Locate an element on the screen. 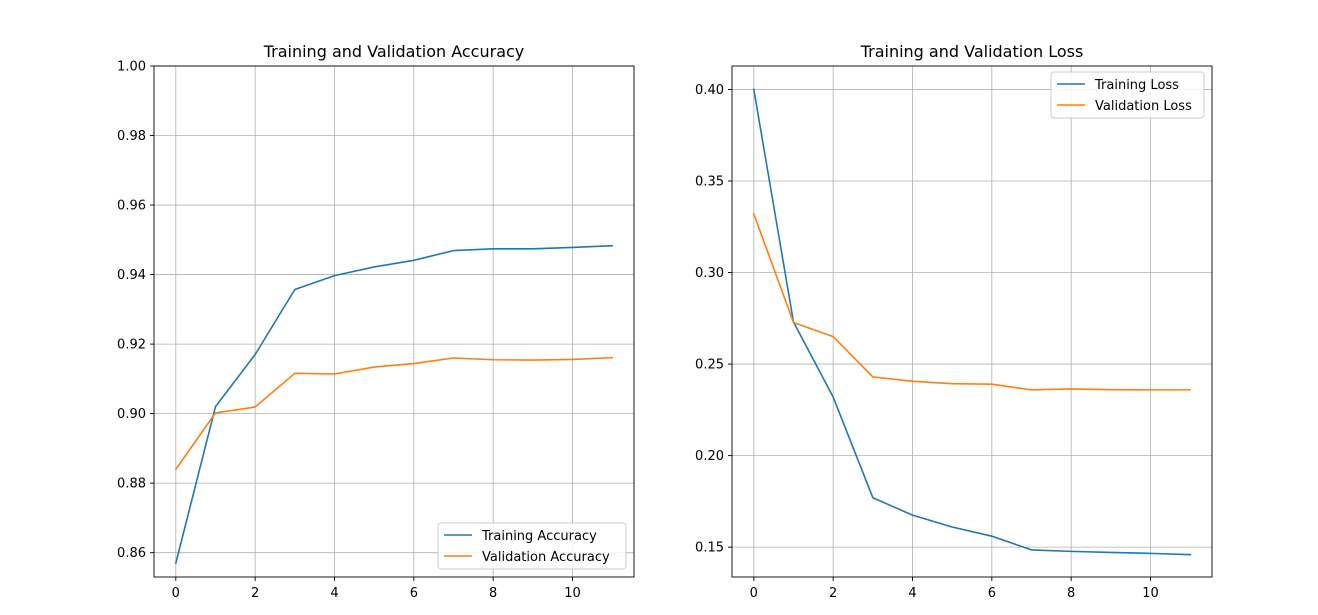  chart-2-xtick-label-0: 0 is located at coordinates (754, 593).